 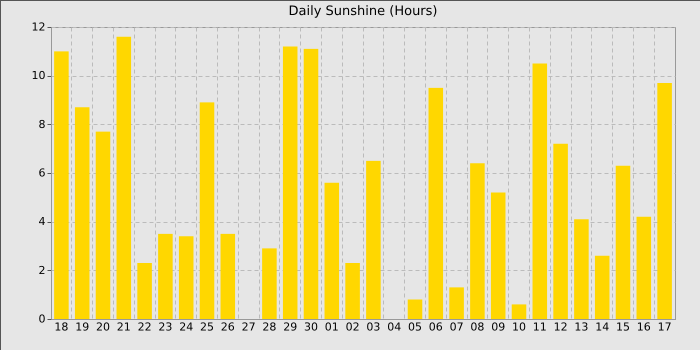 I want to click on x-tick-label: 11, so click(x=539, y=327).